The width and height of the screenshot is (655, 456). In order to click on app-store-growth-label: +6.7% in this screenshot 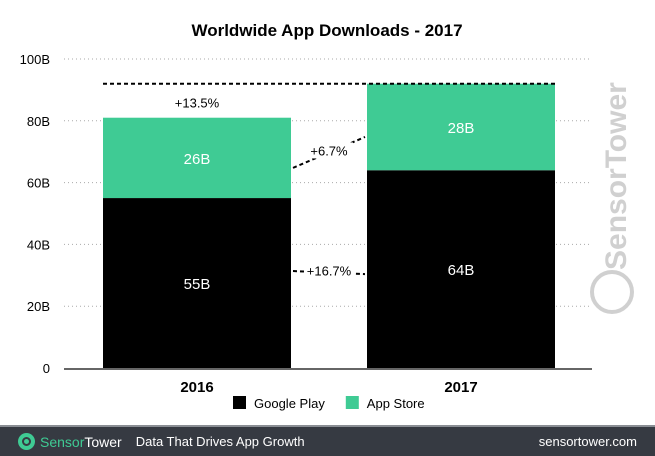, I will do `click(329, 150)`.